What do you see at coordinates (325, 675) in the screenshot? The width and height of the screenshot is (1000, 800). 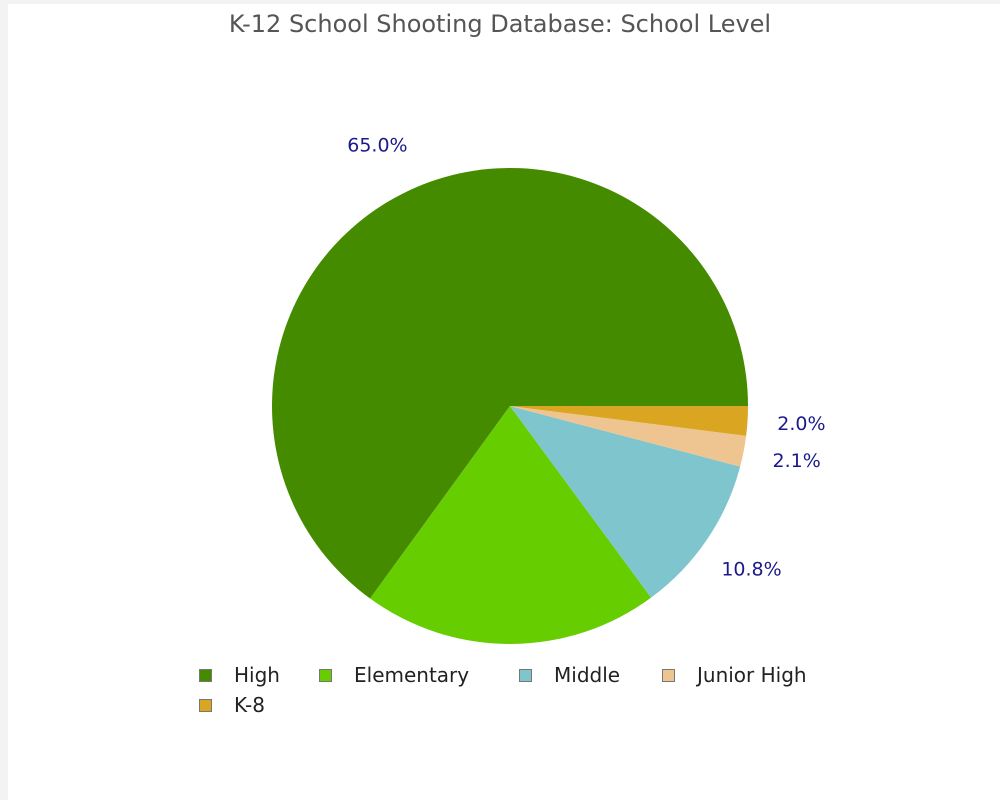 I see `legend-swatch-elementary` at bounding box center [325, 675].